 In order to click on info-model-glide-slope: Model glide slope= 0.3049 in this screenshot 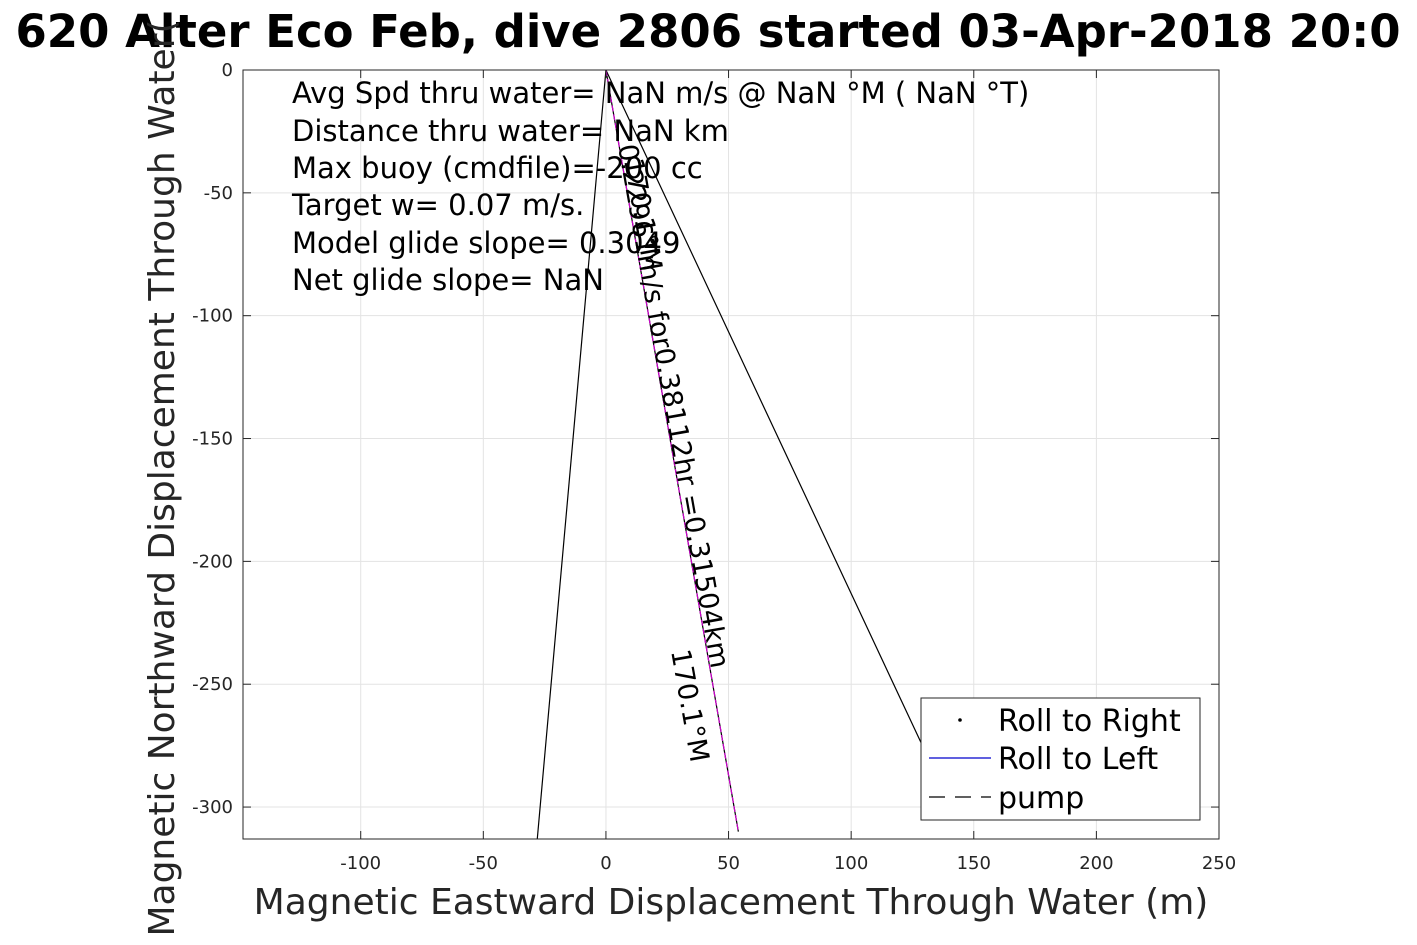, I will do `click(486, 243)`.